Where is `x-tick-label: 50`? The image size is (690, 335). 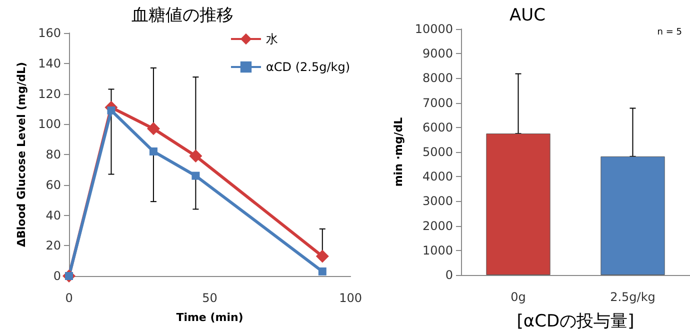
x-tick-label: 50 is located at coordinates (210, 298).